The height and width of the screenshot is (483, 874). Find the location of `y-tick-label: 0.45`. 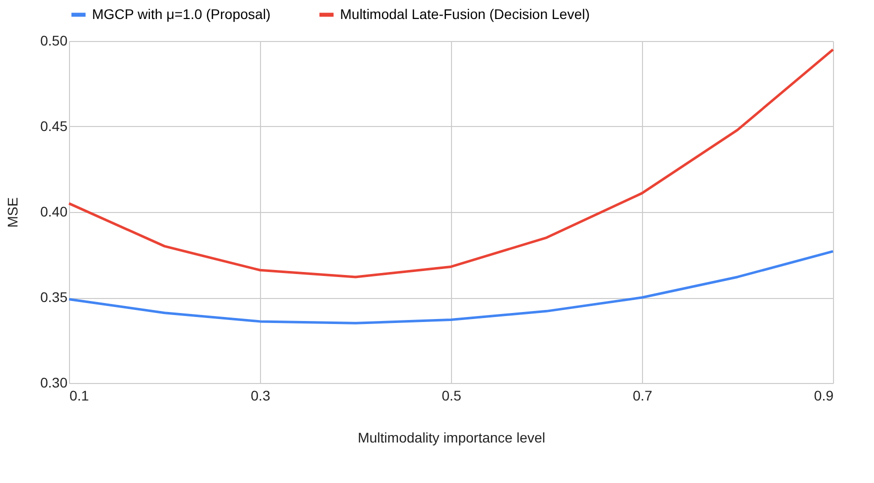

y-tick-label: 0.45 is located at coordinates (54, 126).